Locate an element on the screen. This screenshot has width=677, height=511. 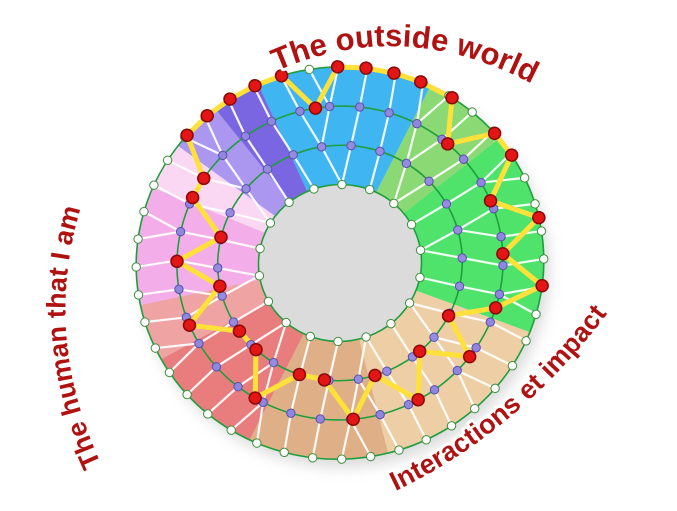
sector-purple-light is located at coordinates (232, 165).